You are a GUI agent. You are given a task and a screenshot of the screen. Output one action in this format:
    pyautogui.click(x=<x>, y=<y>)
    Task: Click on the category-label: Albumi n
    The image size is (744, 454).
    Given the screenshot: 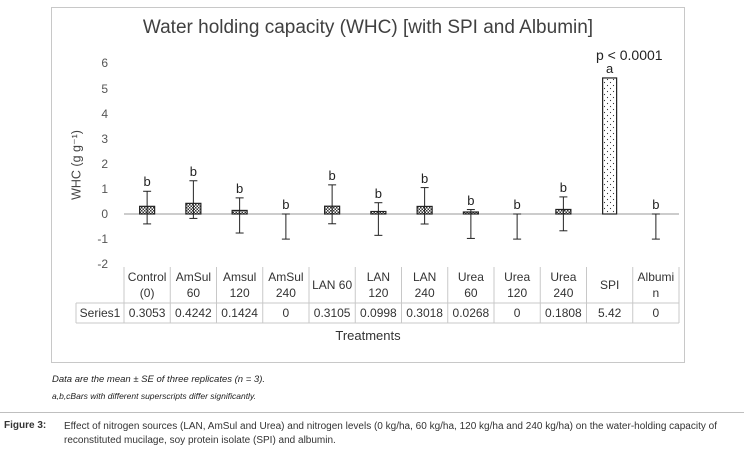 What is the action you would take?
    pyautogui.click(x=656, y=285)
    